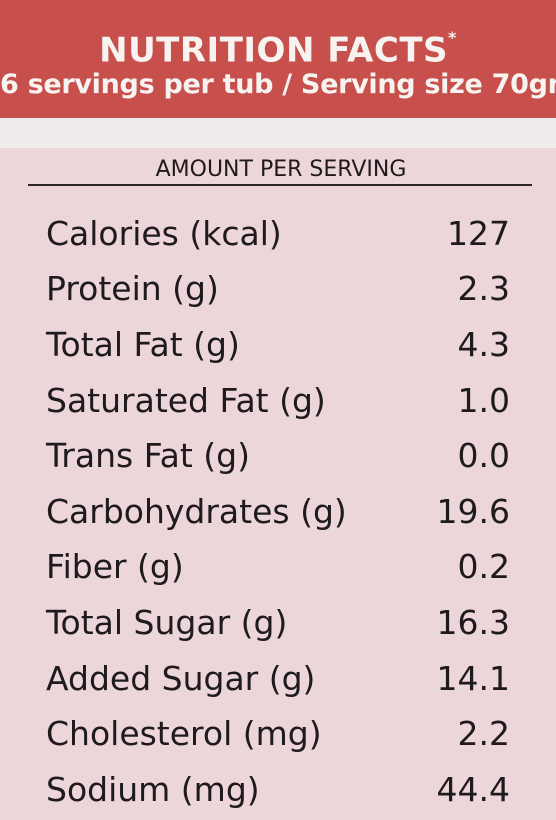 This screenshot has height=820, width=556. I want to click on nutrient-row-sodium: Sodium (mg) 44.4, so click(278, 790).